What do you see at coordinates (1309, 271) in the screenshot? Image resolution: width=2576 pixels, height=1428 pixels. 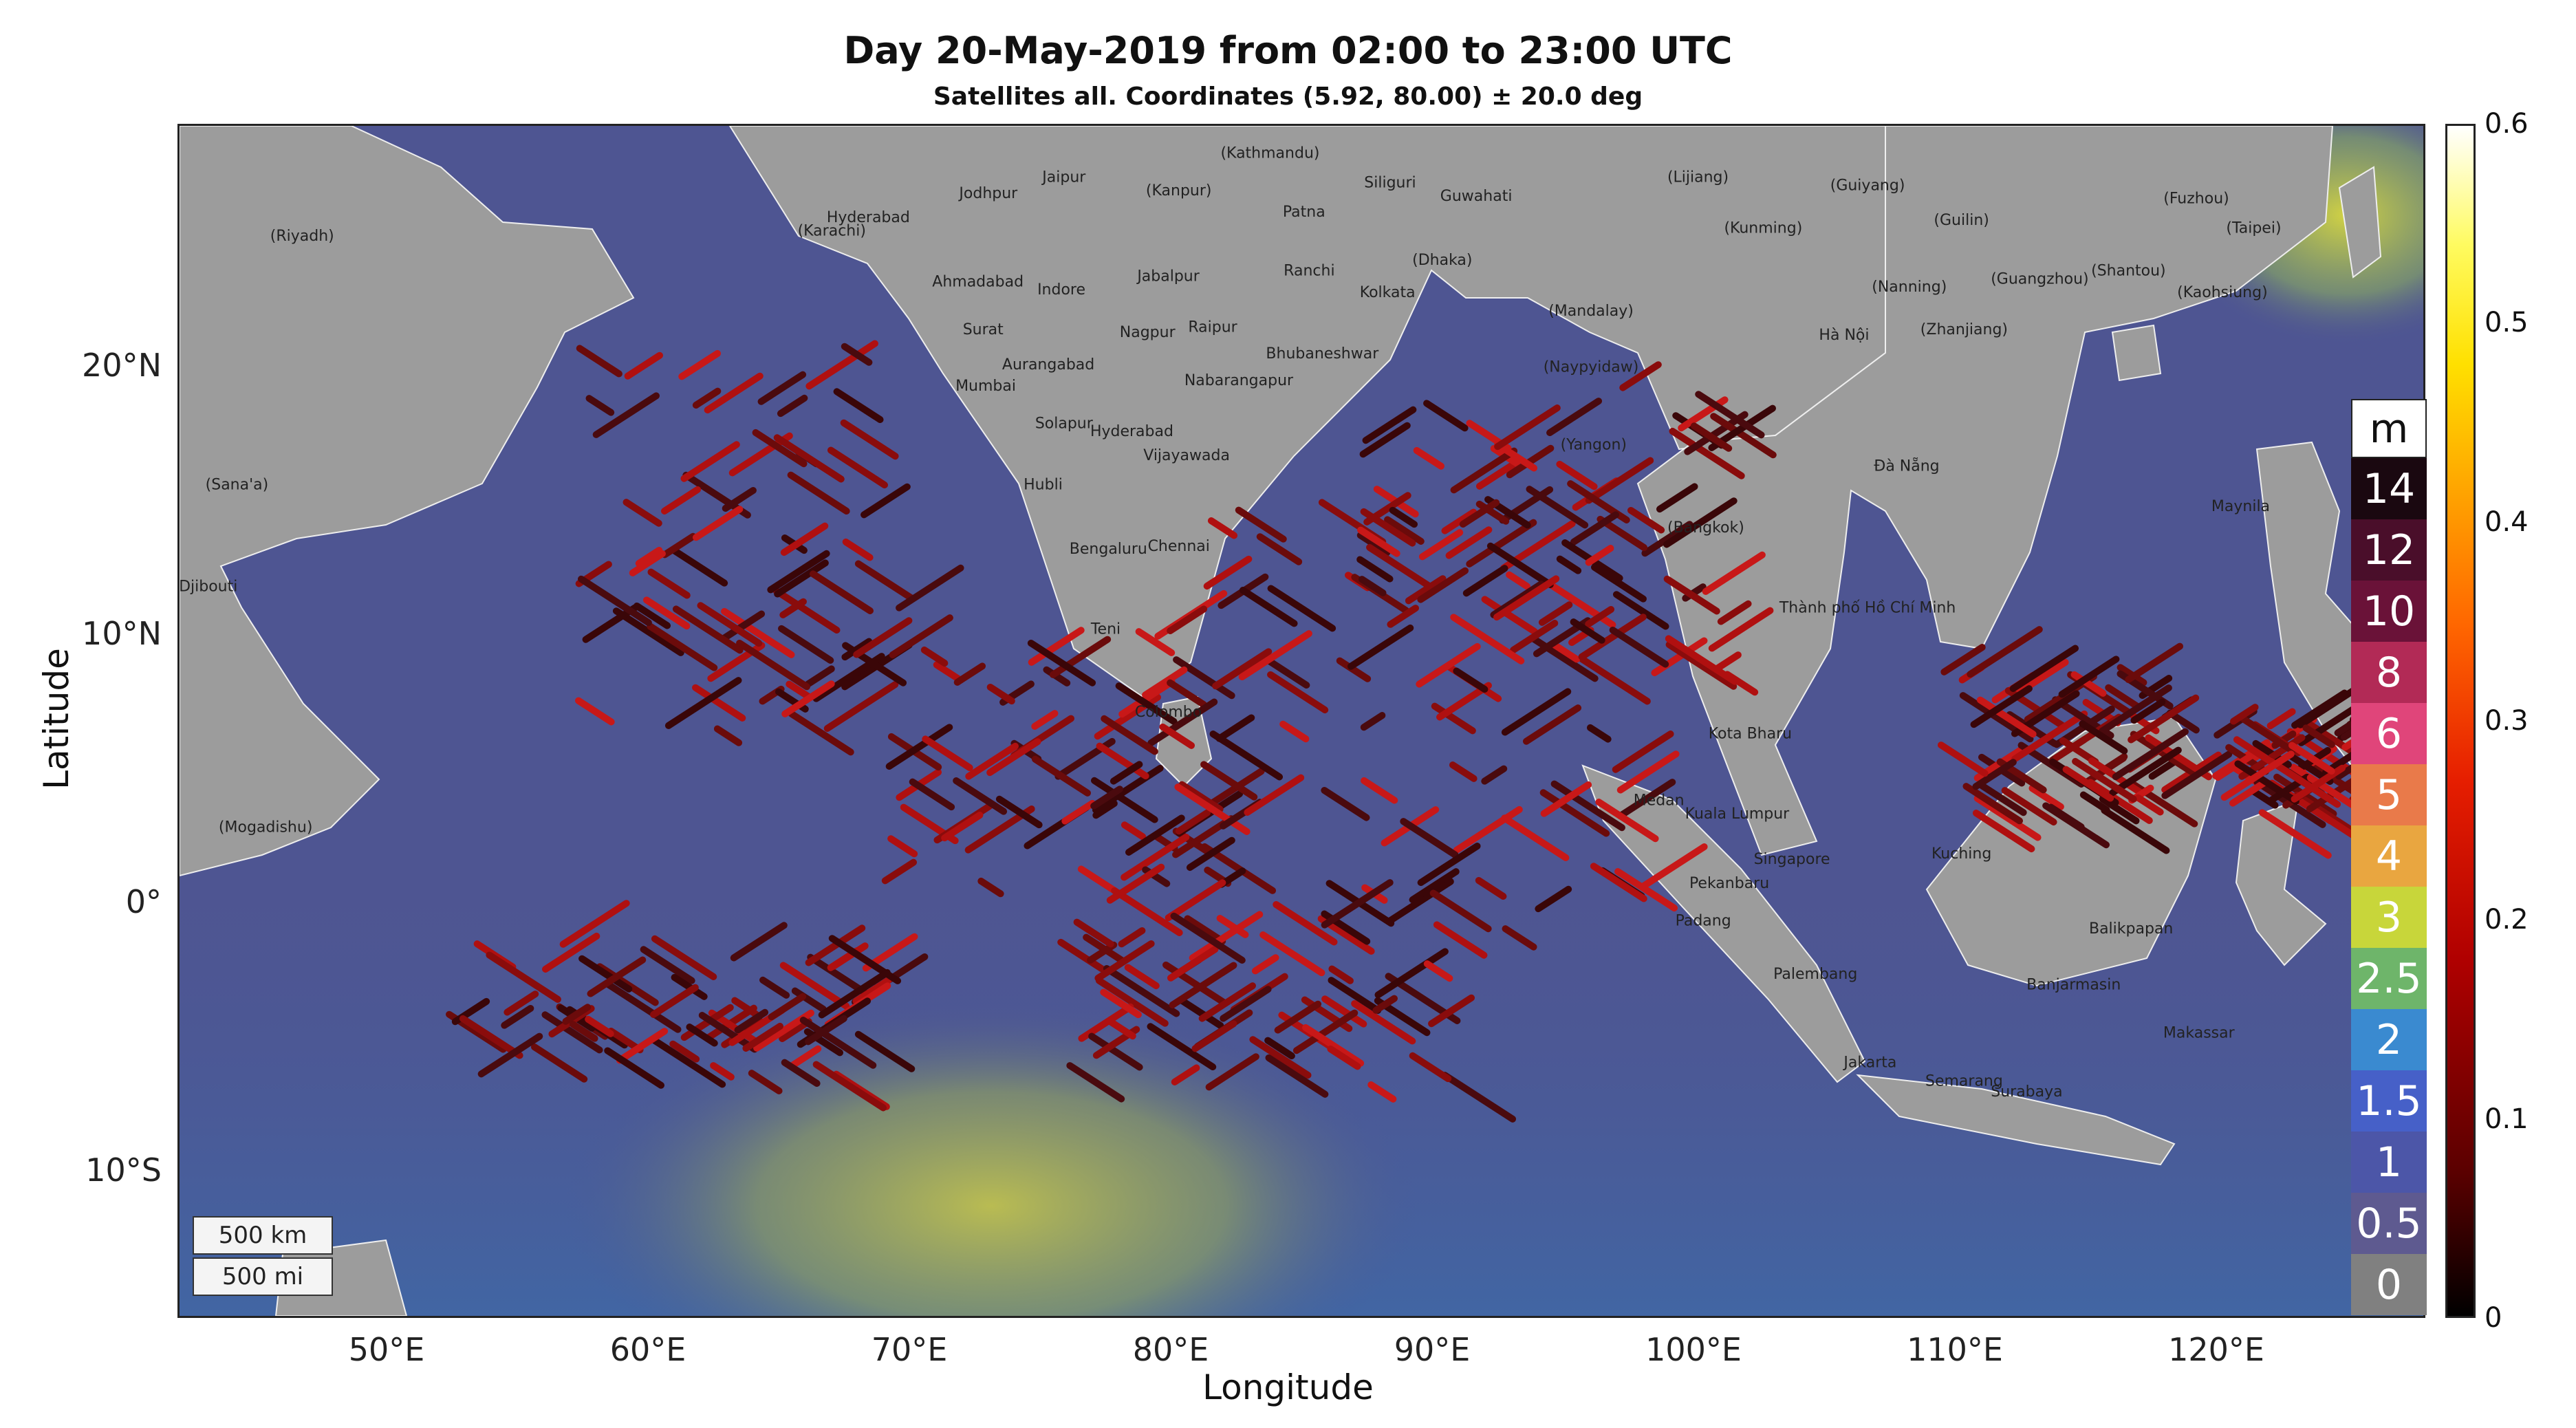 I see `place-label: Ranchi` at bounding box center [1309, 271].